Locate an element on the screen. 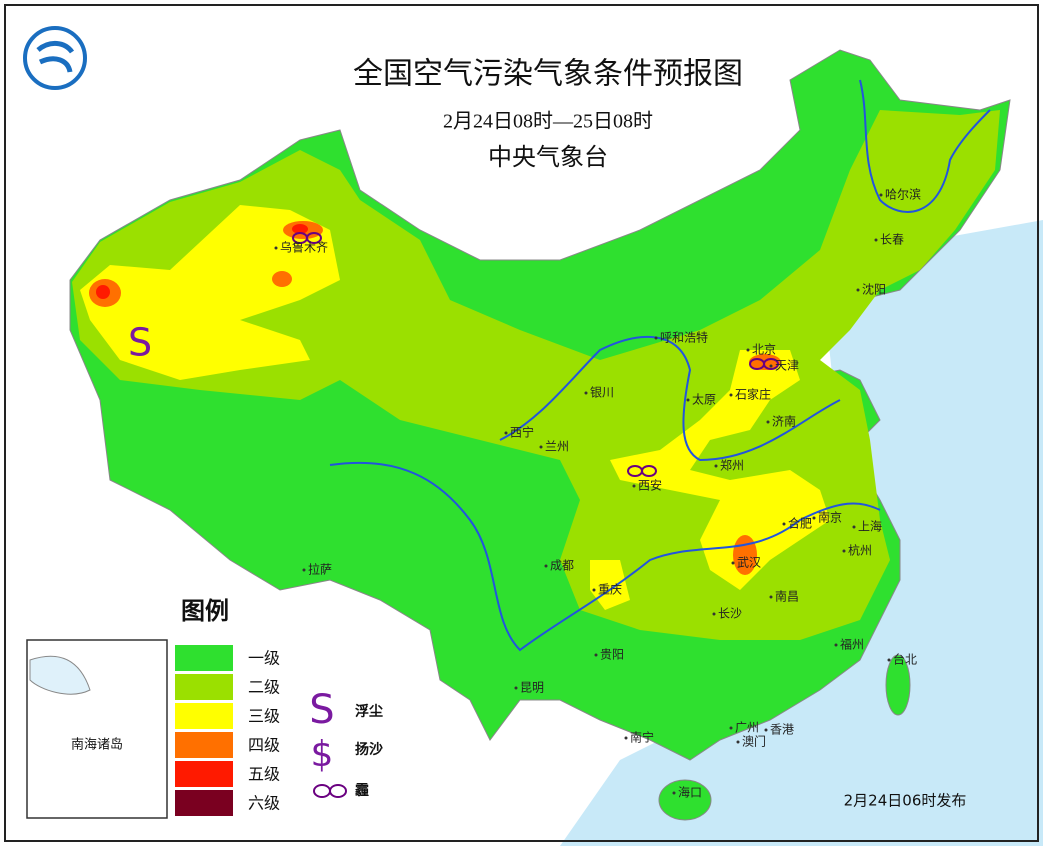  legend-symbol-label: 霾 is located at coordinates (362, 791).